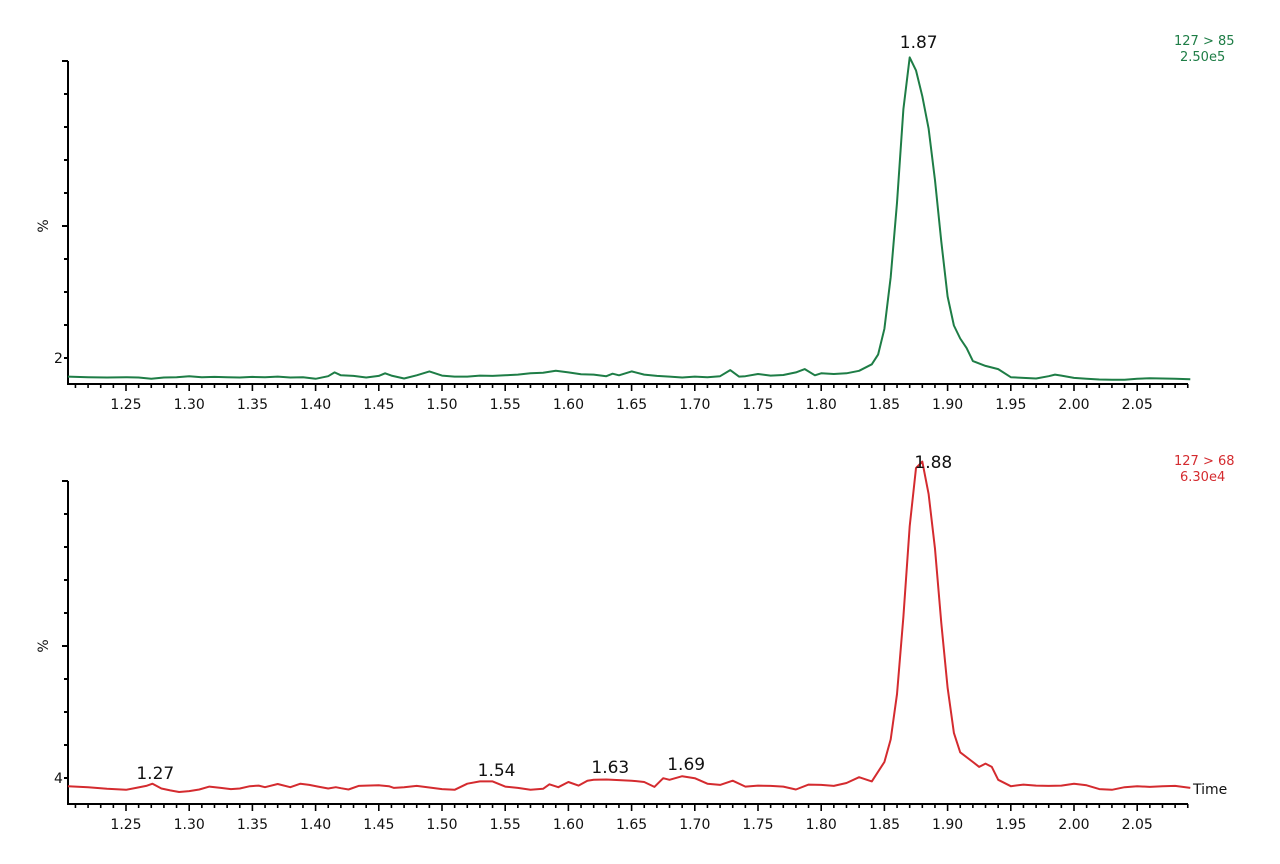 Image resolution: width=1280 pixels, height=864 pixels. I want to click on peak-label: 1.27, so click(155, 774).